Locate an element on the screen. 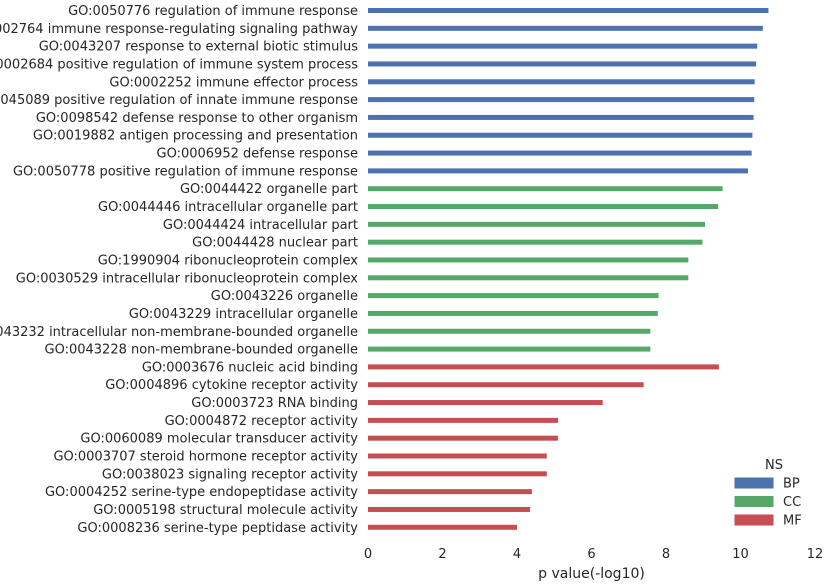  legend-label-cc: CC is located at coordinates (792, 502).